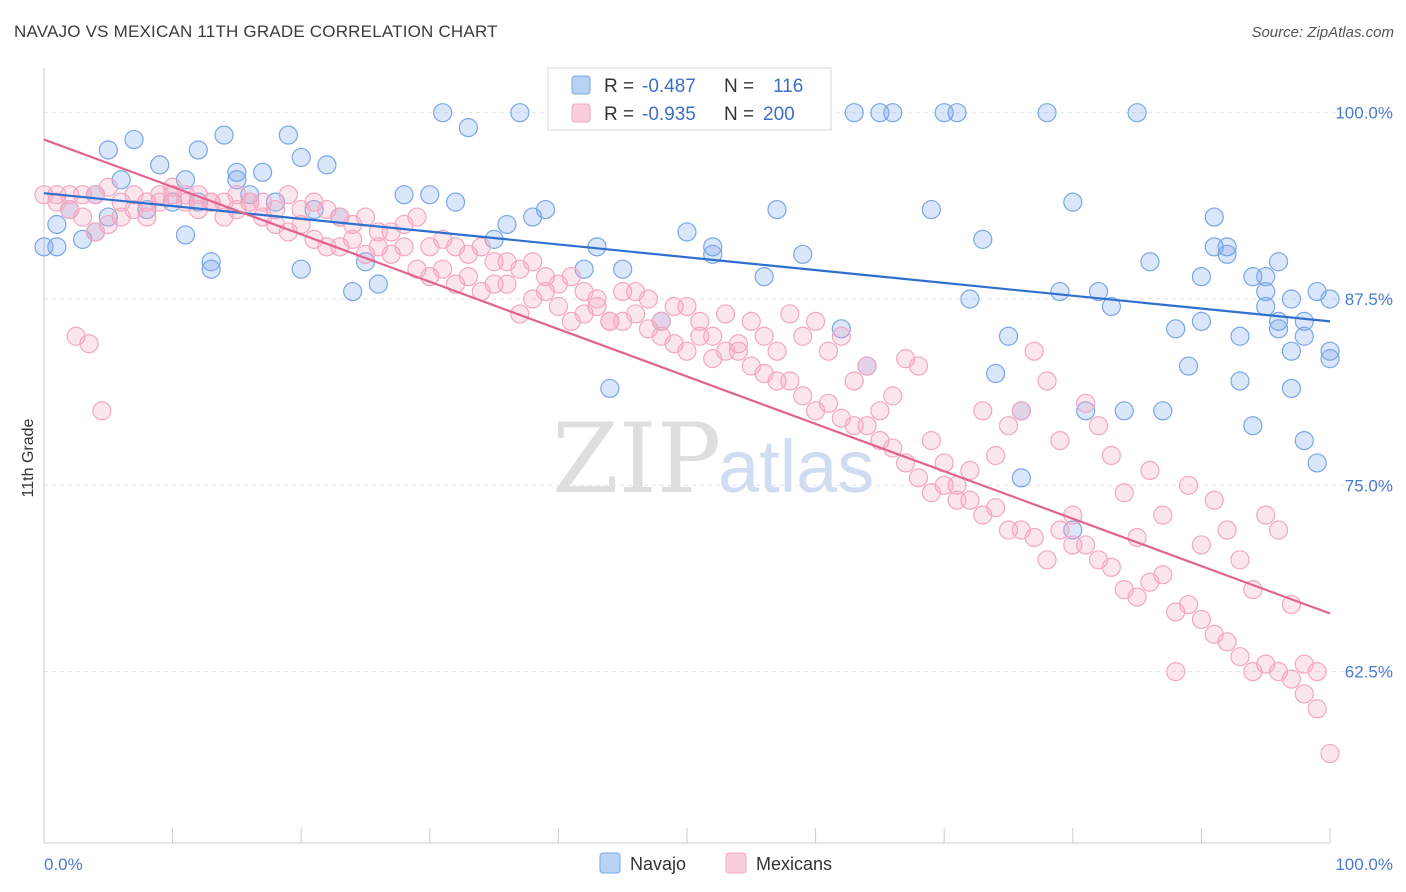 This screenshot has width=1406, height=892. I want to click on stats-legend: R = -0.487 N = 116 R = -0.935 N = 200, so click(689, 99).